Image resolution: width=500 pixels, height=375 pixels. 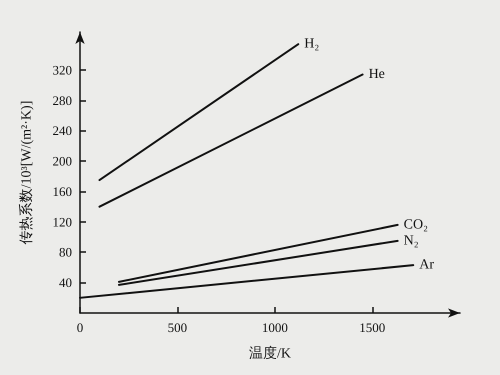 What do you see at coordinates (65, 282) in the screenshot?
I see `y-tick-label: 40` at bounding box center [65, 282].